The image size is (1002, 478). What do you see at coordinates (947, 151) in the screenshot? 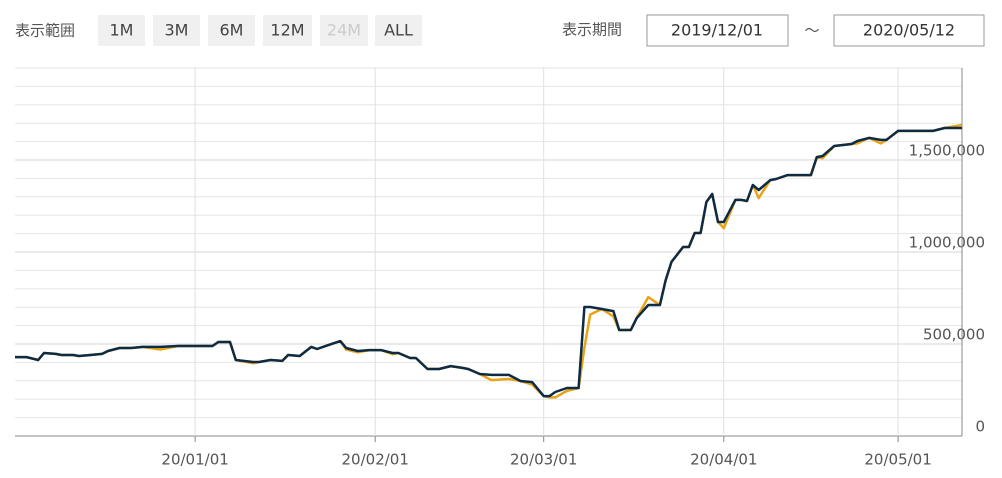
I see `y-tick-label: 1,500,000` at bounding box center [947, 151].